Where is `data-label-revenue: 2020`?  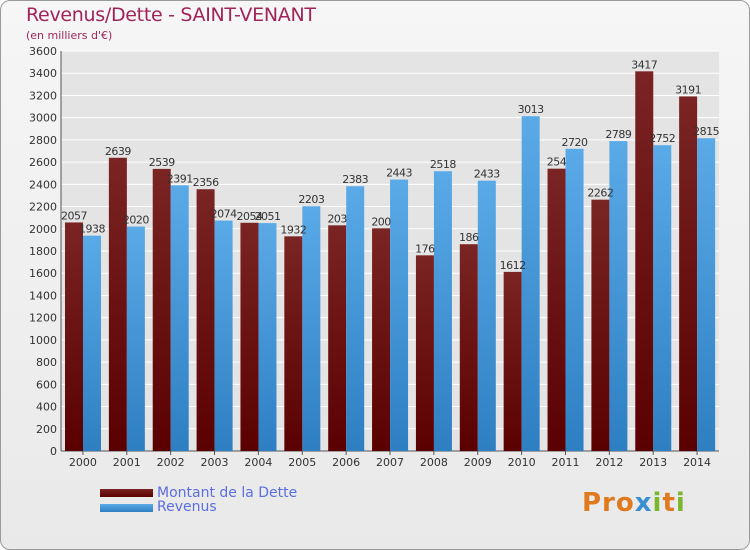 data-label-revenue: 2020 is located at coordinates (136, 220).